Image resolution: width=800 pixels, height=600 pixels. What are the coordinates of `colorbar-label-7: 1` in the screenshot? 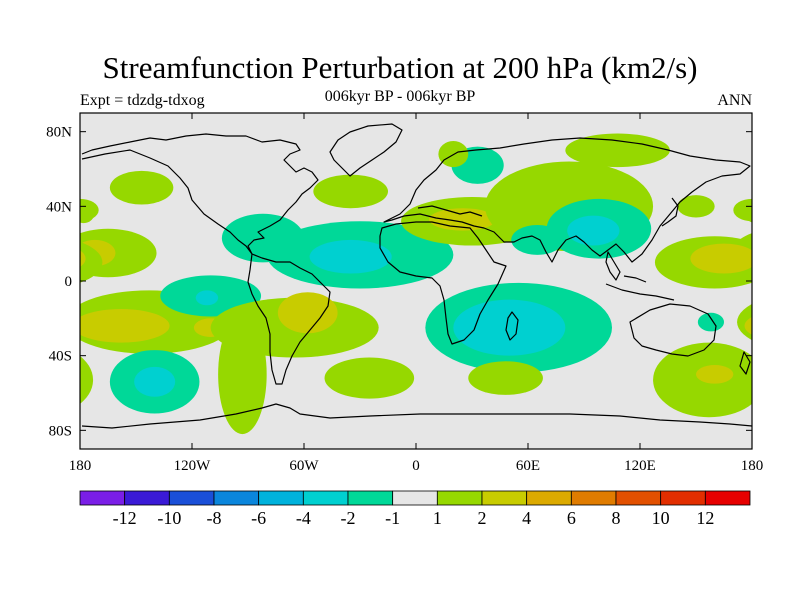 It's located at (437, 518).